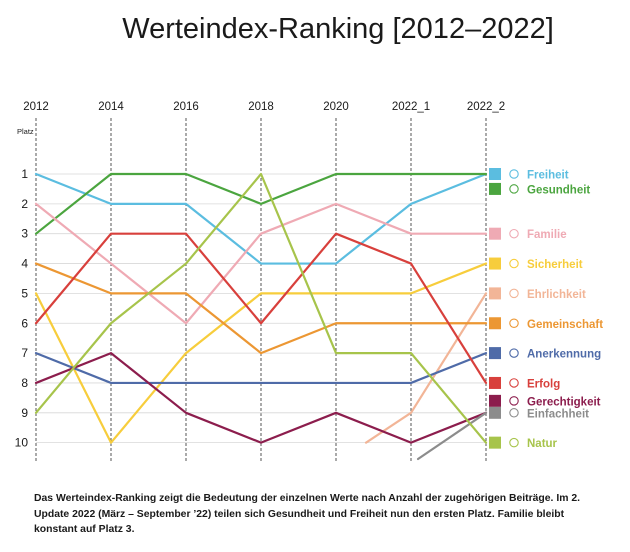 Image resolution: width=630 pixels, height=552 pixels. What do you see at coordinates (24, 204) in the screenshot?
I see `y-tick-label: 2` at bounding box center [24, 204].